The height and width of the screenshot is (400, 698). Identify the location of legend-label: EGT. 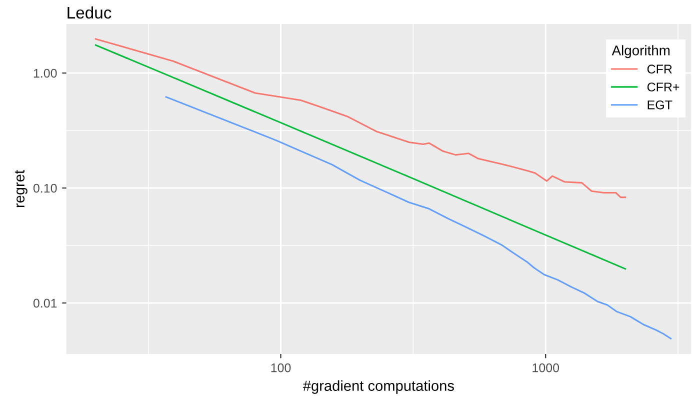
(660, 105).